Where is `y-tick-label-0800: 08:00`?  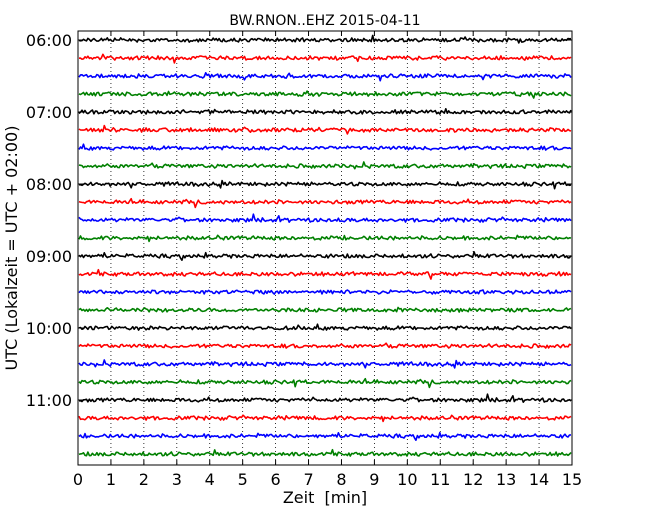
y-tick-label-0800: 08:00 is located at coordinates (49, 184).